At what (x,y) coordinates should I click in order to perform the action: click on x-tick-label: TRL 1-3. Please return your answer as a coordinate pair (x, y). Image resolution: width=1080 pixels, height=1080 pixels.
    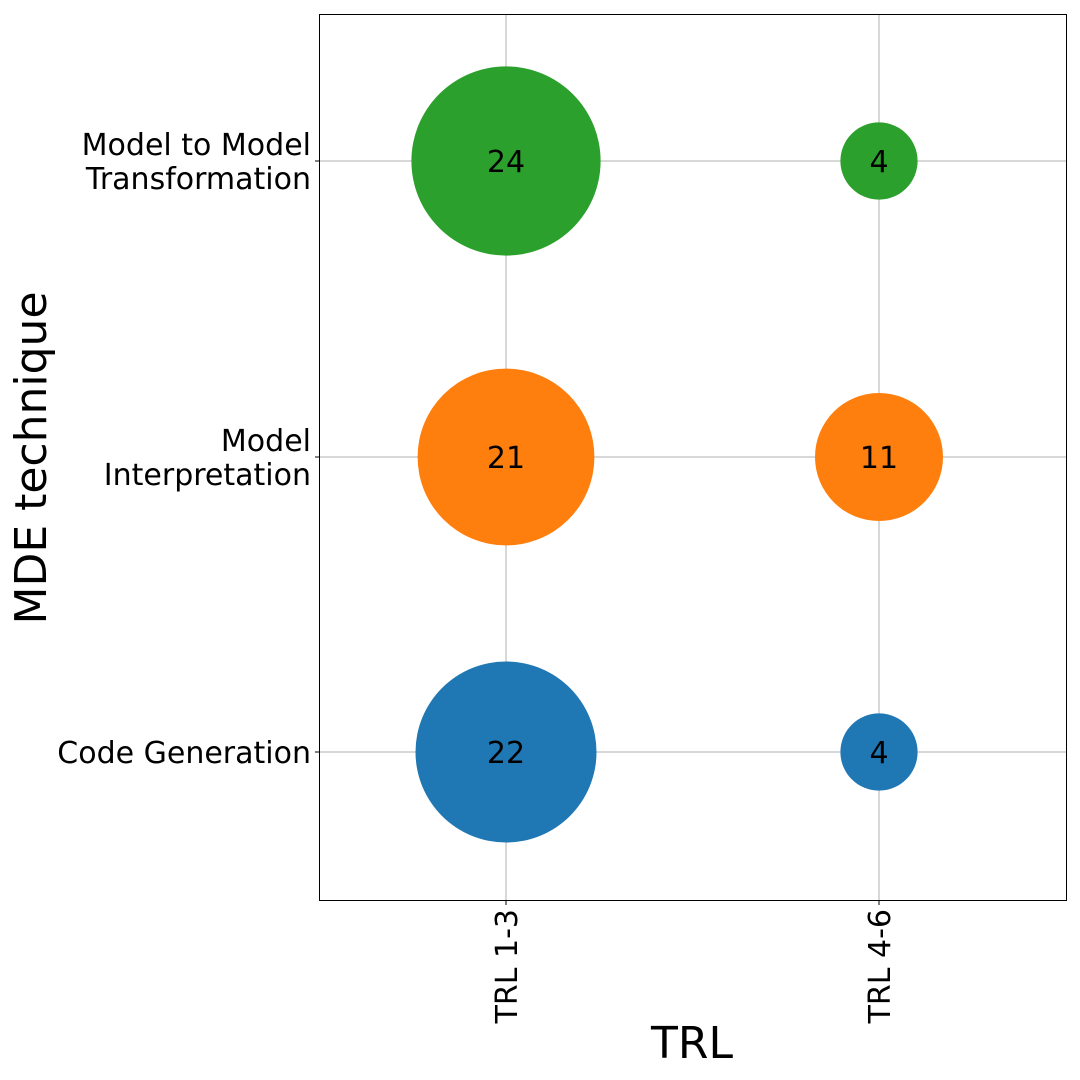
    Looking at the image, I should click on (507, 966).